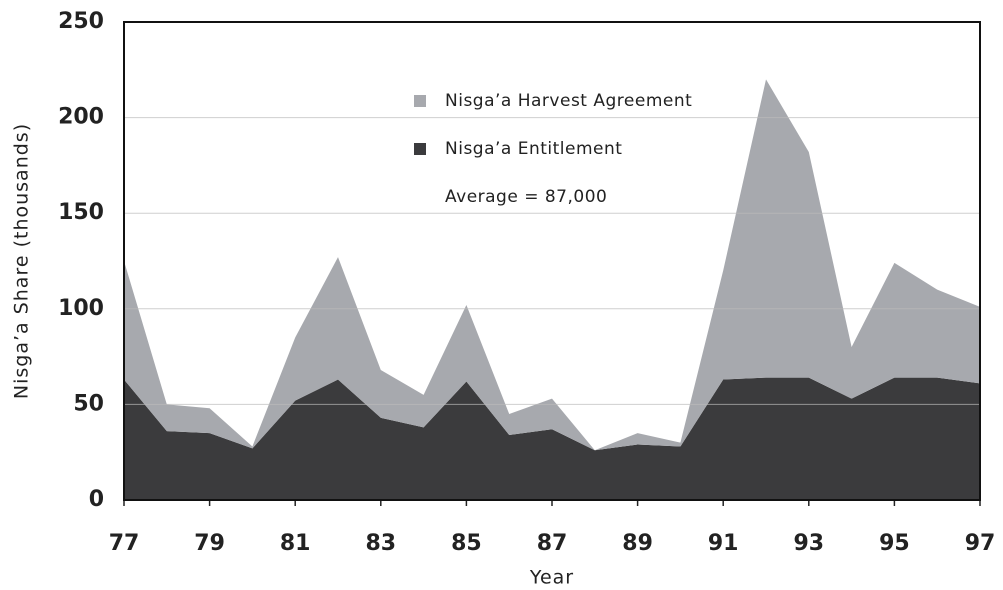 The image size is (1003, 590). Describe the element at coordinates (81, 308) in the screenshot. I see `y-tick-label: 100` at that location.